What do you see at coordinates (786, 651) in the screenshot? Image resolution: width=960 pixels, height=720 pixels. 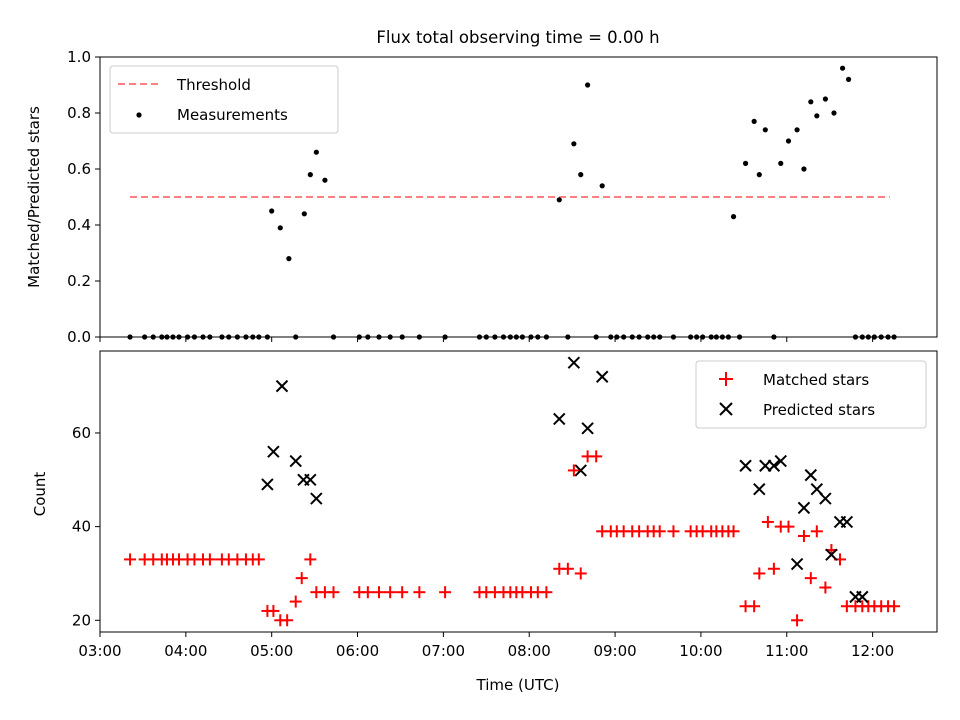 I see `bottom-x-tick-label: 11:00` at bounding box center [786, 651].